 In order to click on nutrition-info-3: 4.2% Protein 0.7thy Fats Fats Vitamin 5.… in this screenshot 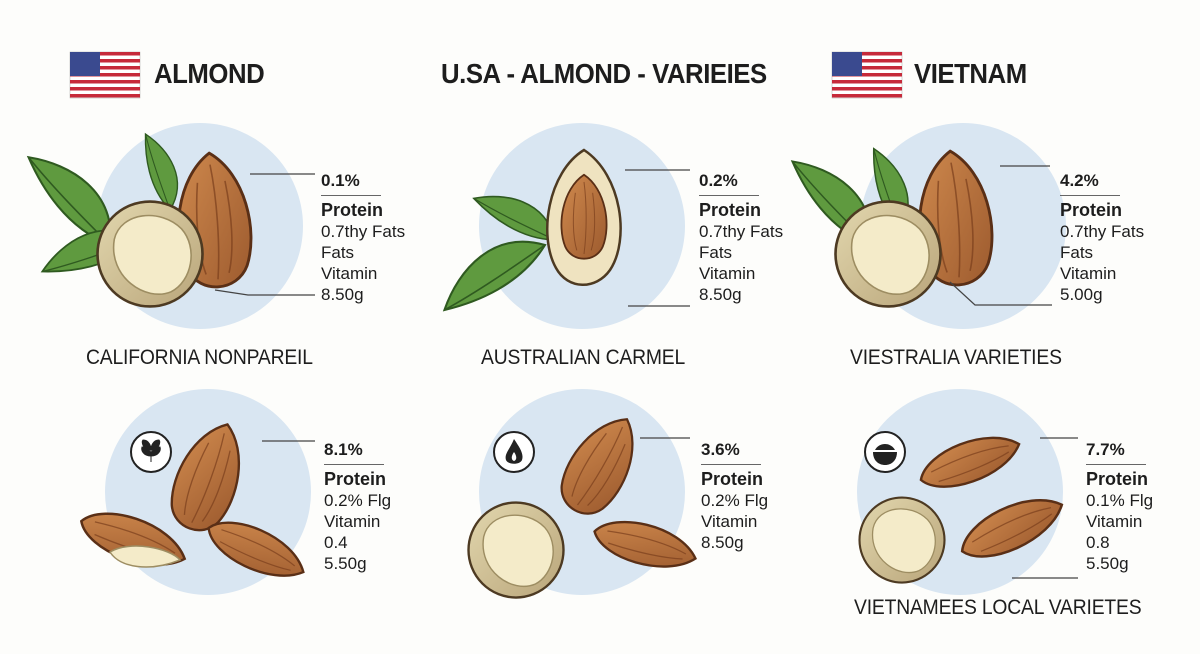, I will do `click(1102, 237)`.